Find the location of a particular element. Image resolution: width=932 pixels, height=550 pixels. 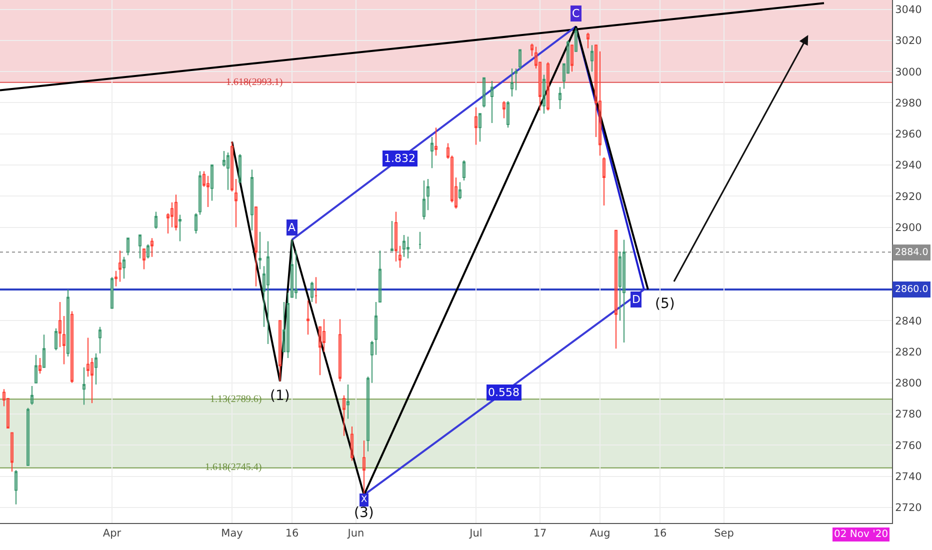

text: 02 Nov '20 is located at coordinates (861, 534).